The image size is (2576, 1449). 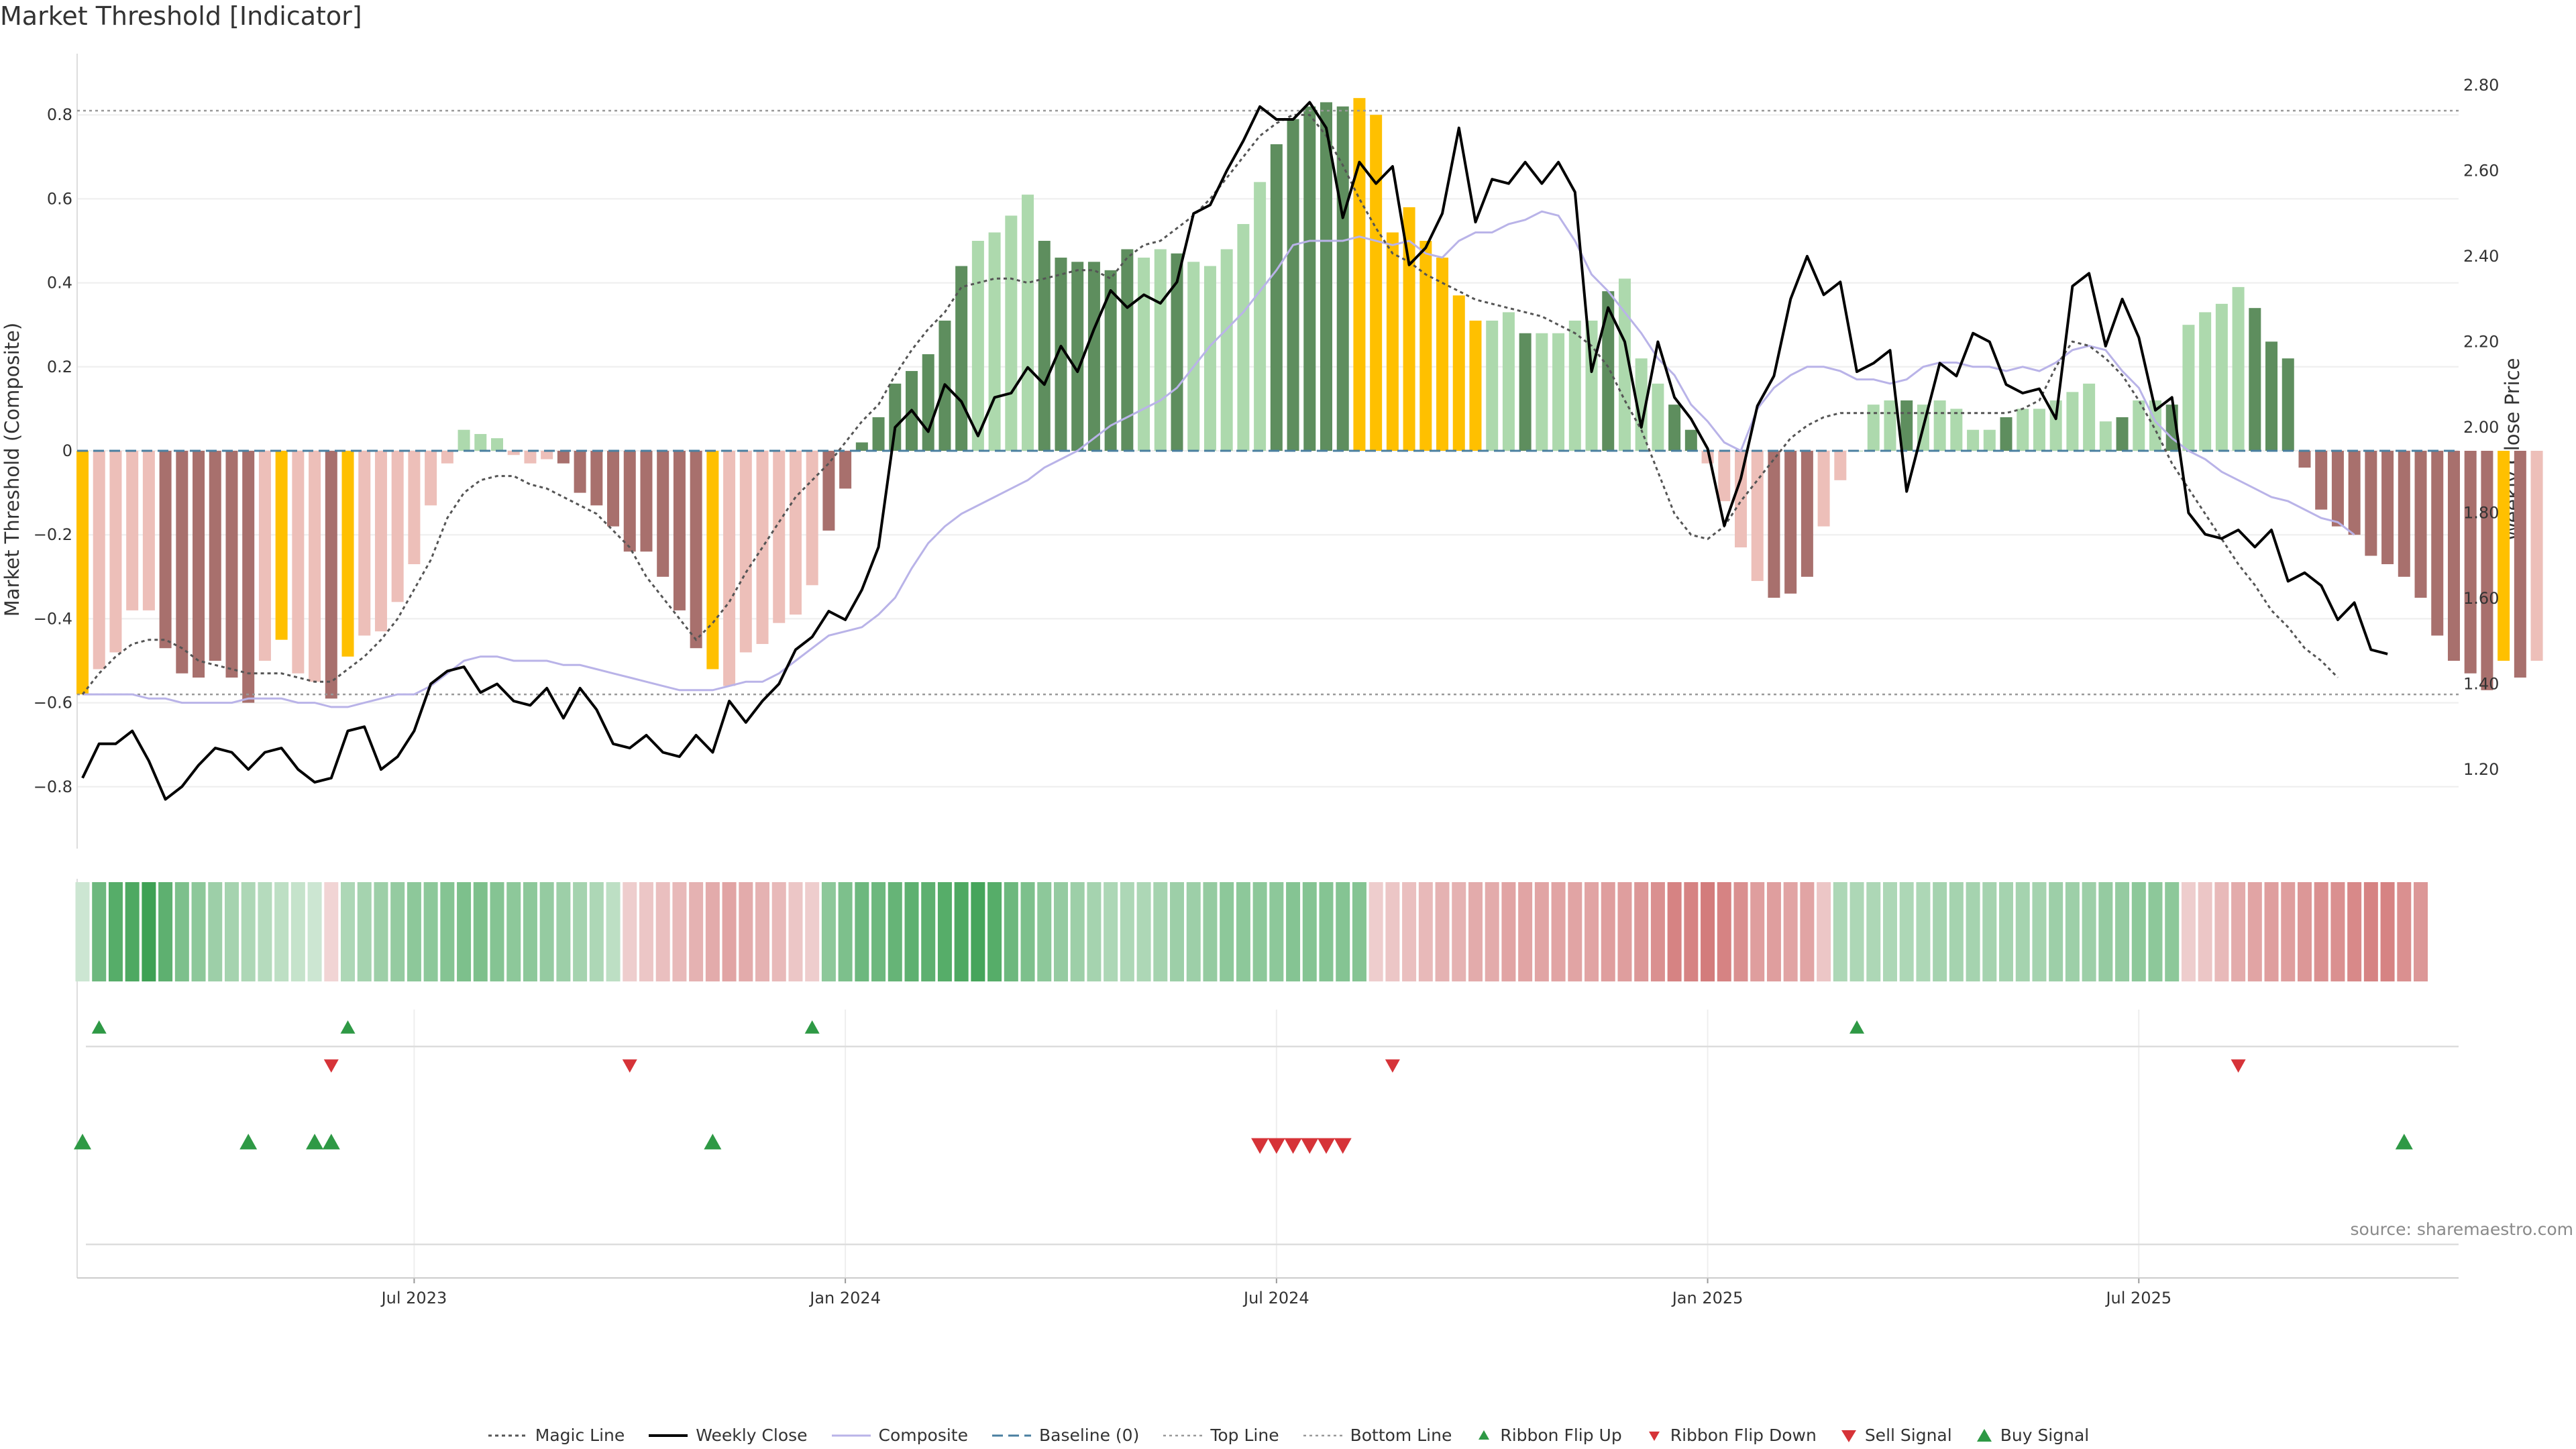 I want to click on legend-item: Ribbon Flip Up, so click(x=1548, y=1435).